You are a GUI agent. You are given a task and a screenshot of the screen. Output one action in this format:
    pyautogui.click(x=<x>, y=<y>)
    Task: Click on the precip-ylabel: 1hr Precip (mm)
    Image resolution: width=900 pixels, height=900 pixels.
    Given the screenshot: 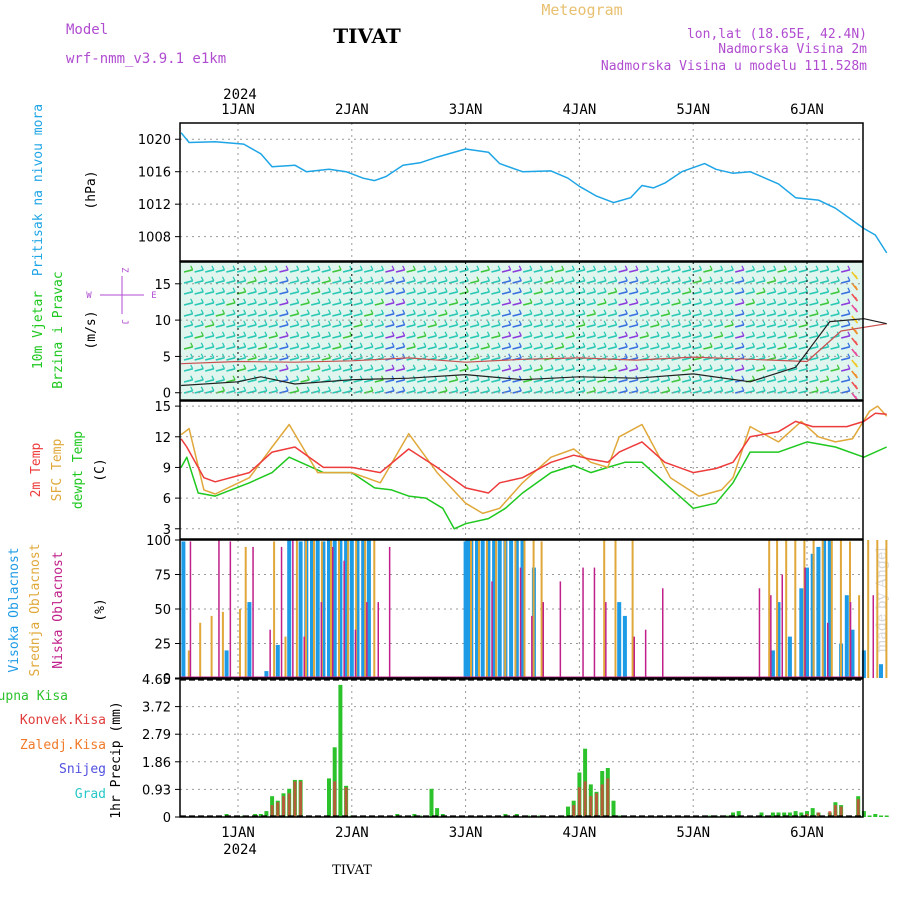 What is the action you would take?
    pyautogui.click(x=116, y=759)
    